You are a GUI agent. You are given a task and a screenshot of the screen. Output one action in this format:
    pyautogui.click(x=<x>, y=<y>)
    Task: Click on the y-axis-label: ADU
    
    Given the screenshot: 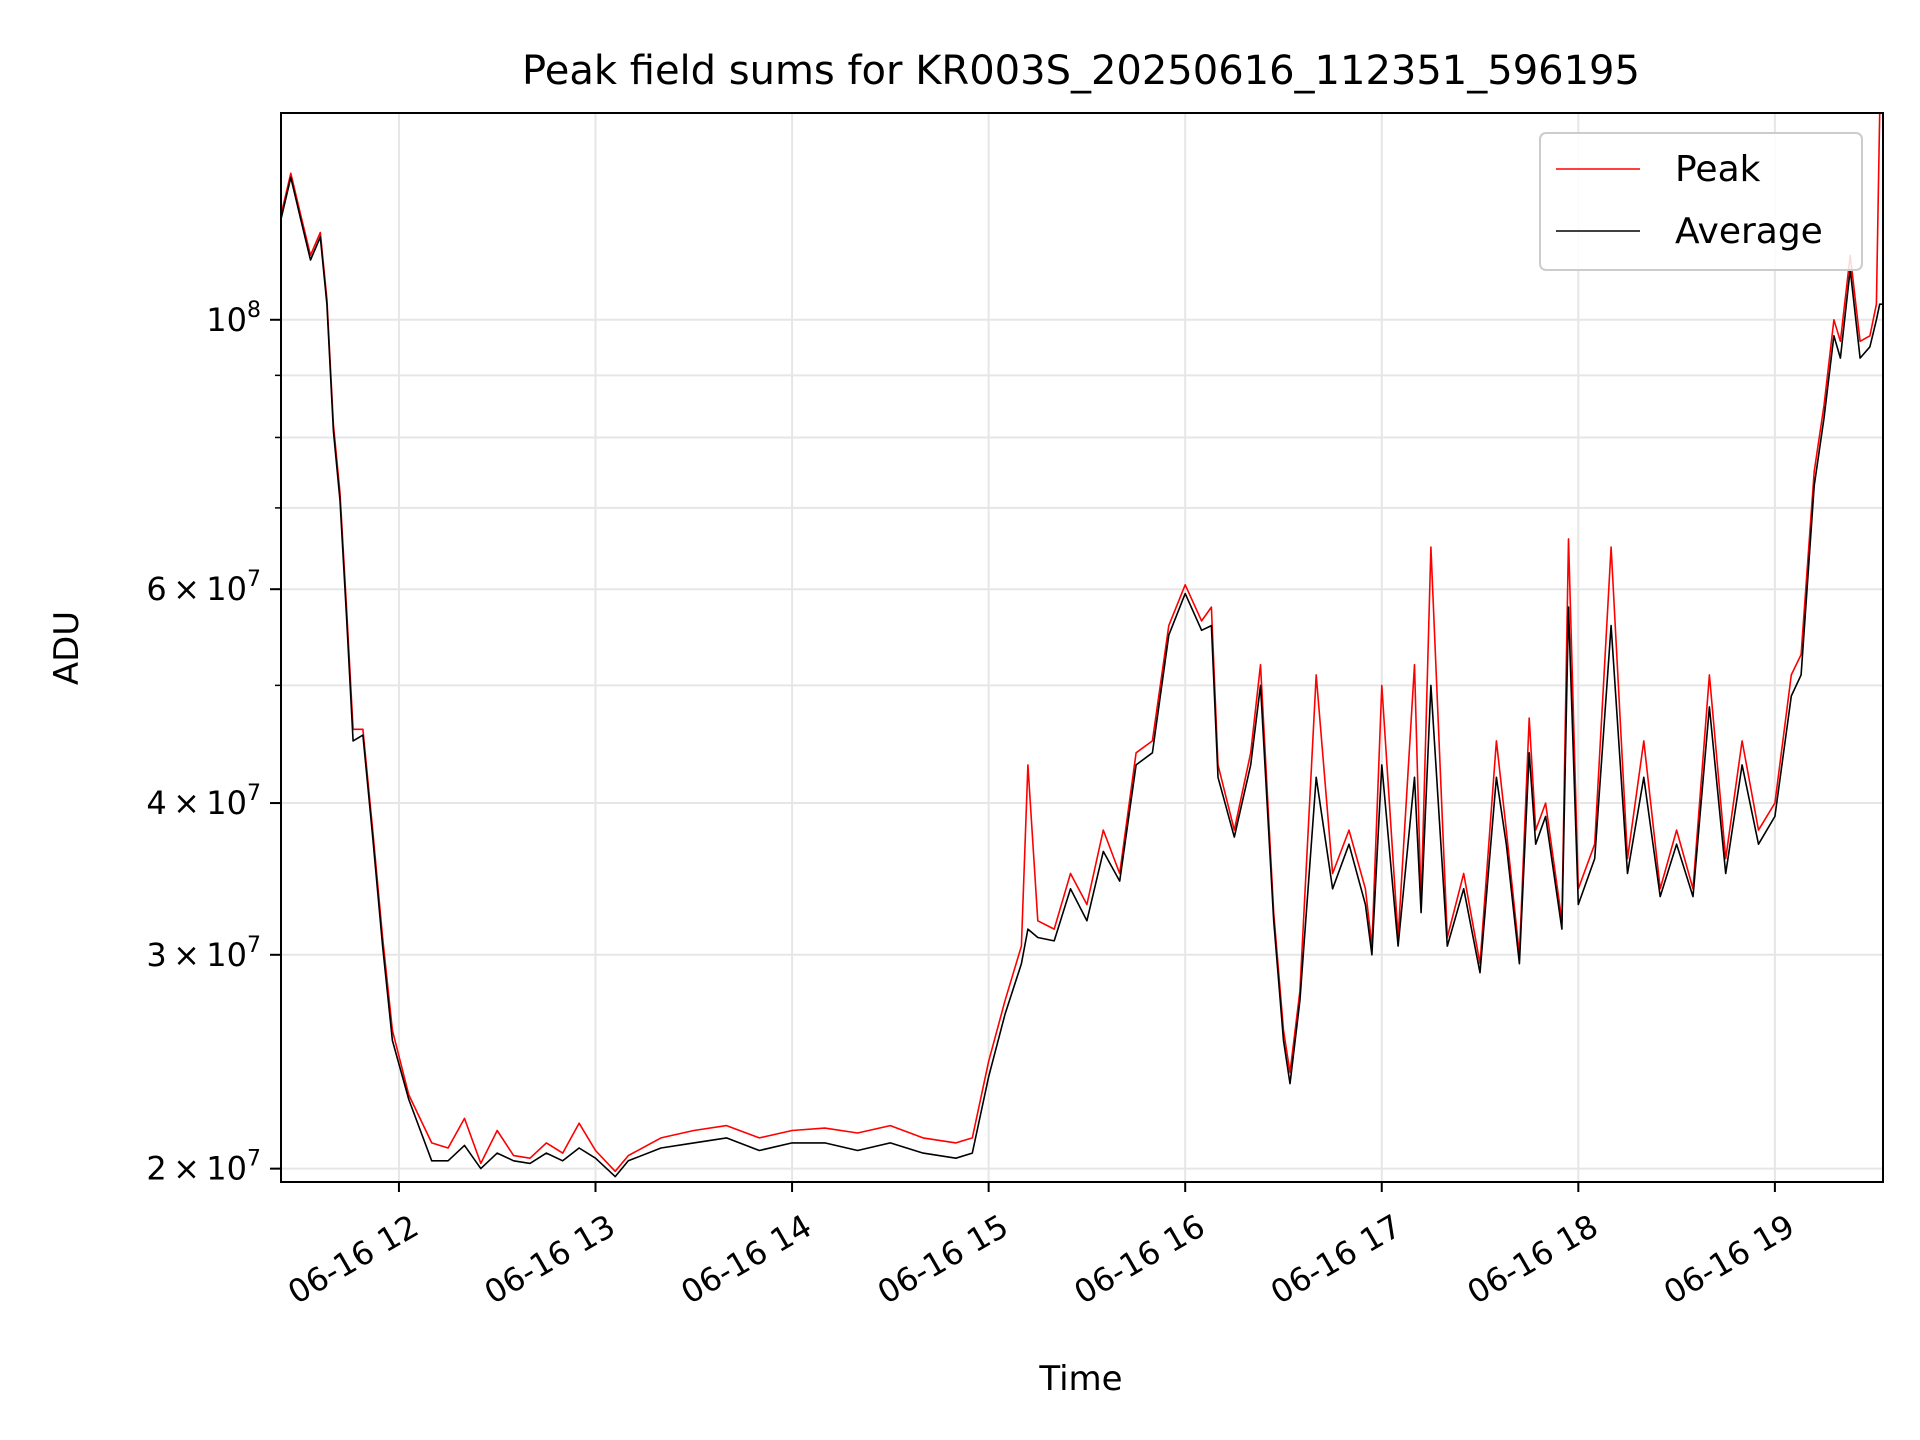 What is the action you would take?
    pyautogui.click(x=67, y=648)
    